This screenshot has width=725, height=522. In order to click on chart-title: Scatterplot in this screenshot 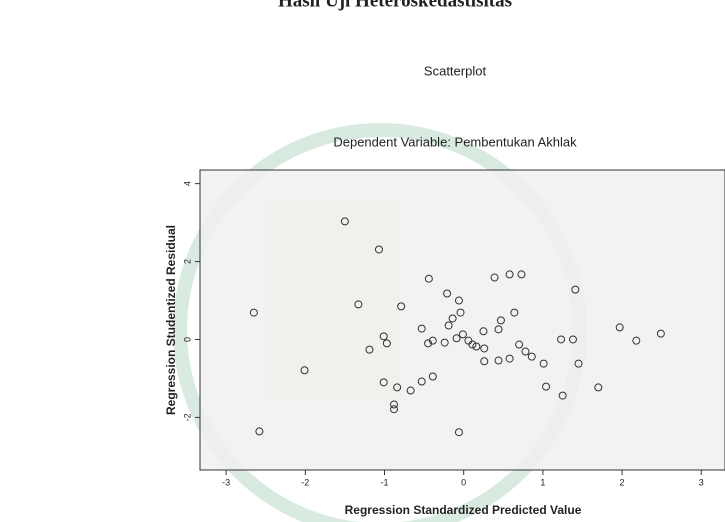, I will do `click(455, 70)`.